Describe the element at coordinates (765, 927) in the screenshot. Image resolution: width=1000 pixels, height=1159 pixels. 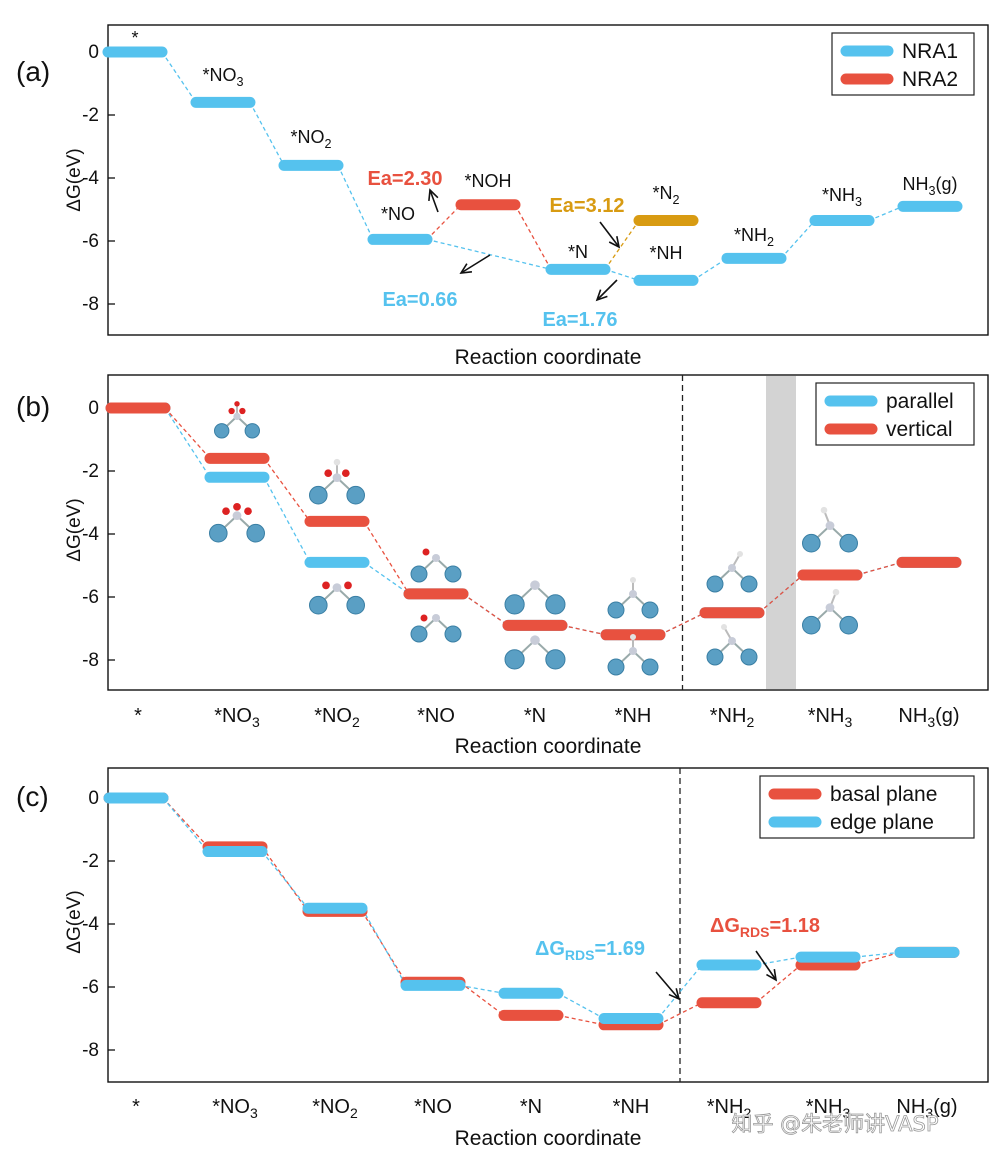
I see `rds-annotation: ΔGRDS=1.18` at that location.